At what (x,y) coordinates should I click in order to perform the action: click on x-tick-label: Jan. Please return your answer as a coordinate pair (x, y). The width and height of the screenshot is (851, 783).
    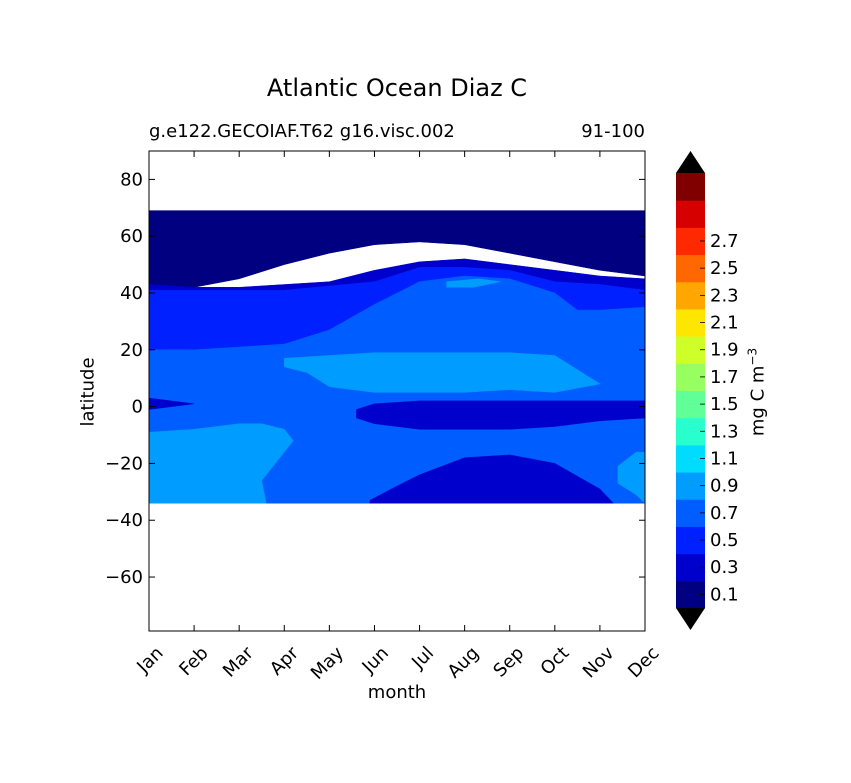
    Looking at the image, I should click on (149, 660).